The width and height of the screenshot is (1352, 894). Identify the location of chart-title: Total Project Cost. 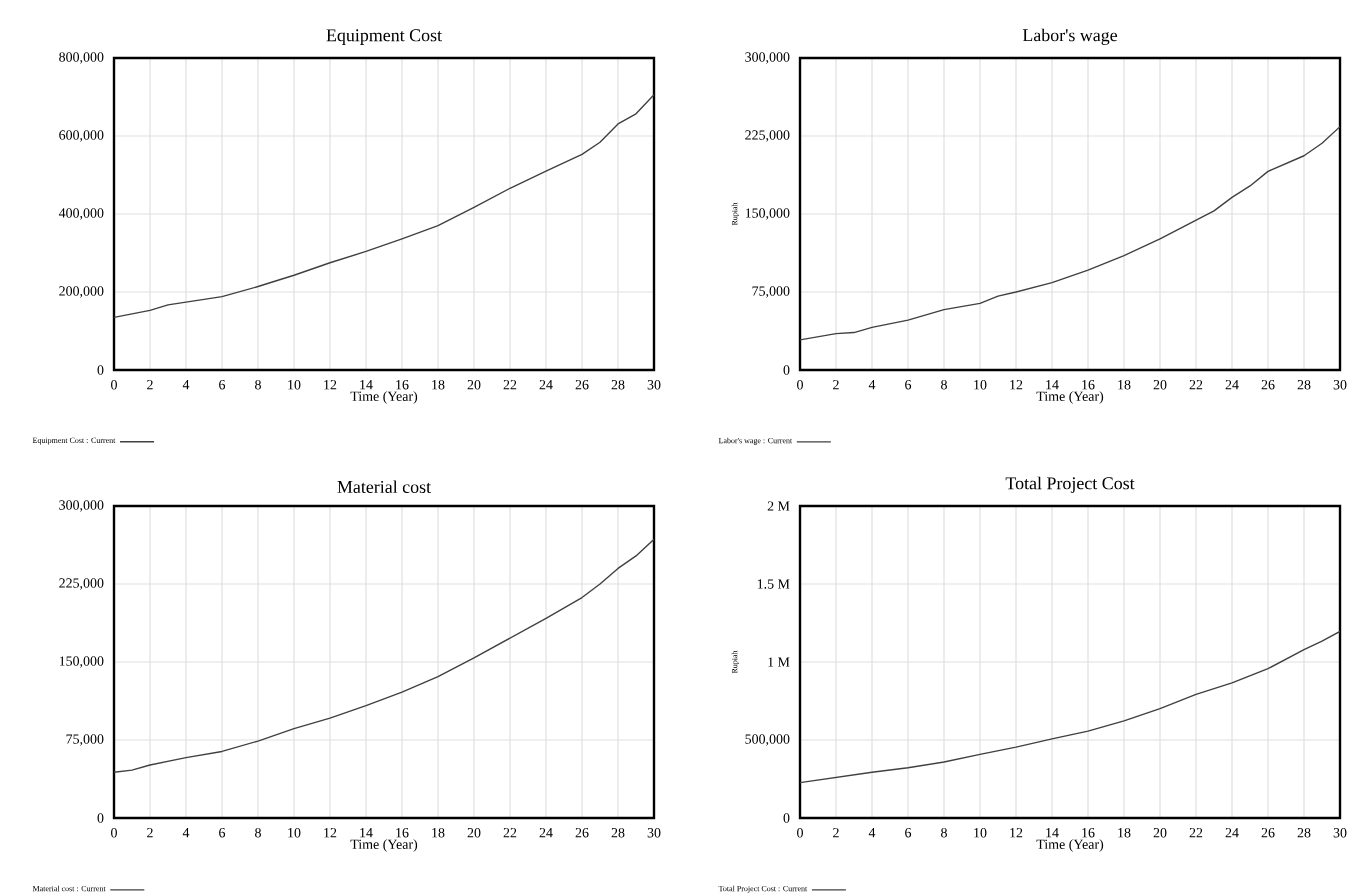
(1070, 484).